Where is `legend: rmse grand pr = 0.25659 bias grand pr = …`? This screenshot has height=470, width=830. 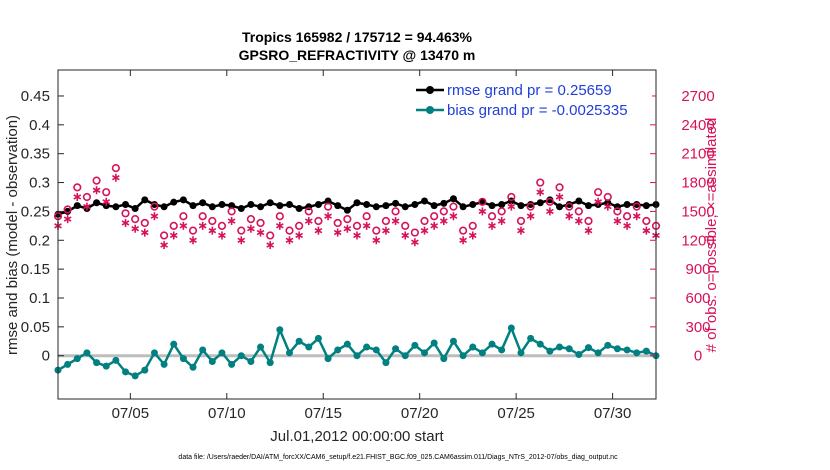
legend: rmse grand pr = 0.25659 bias grand pr = … is located at coordinates (532, 101).